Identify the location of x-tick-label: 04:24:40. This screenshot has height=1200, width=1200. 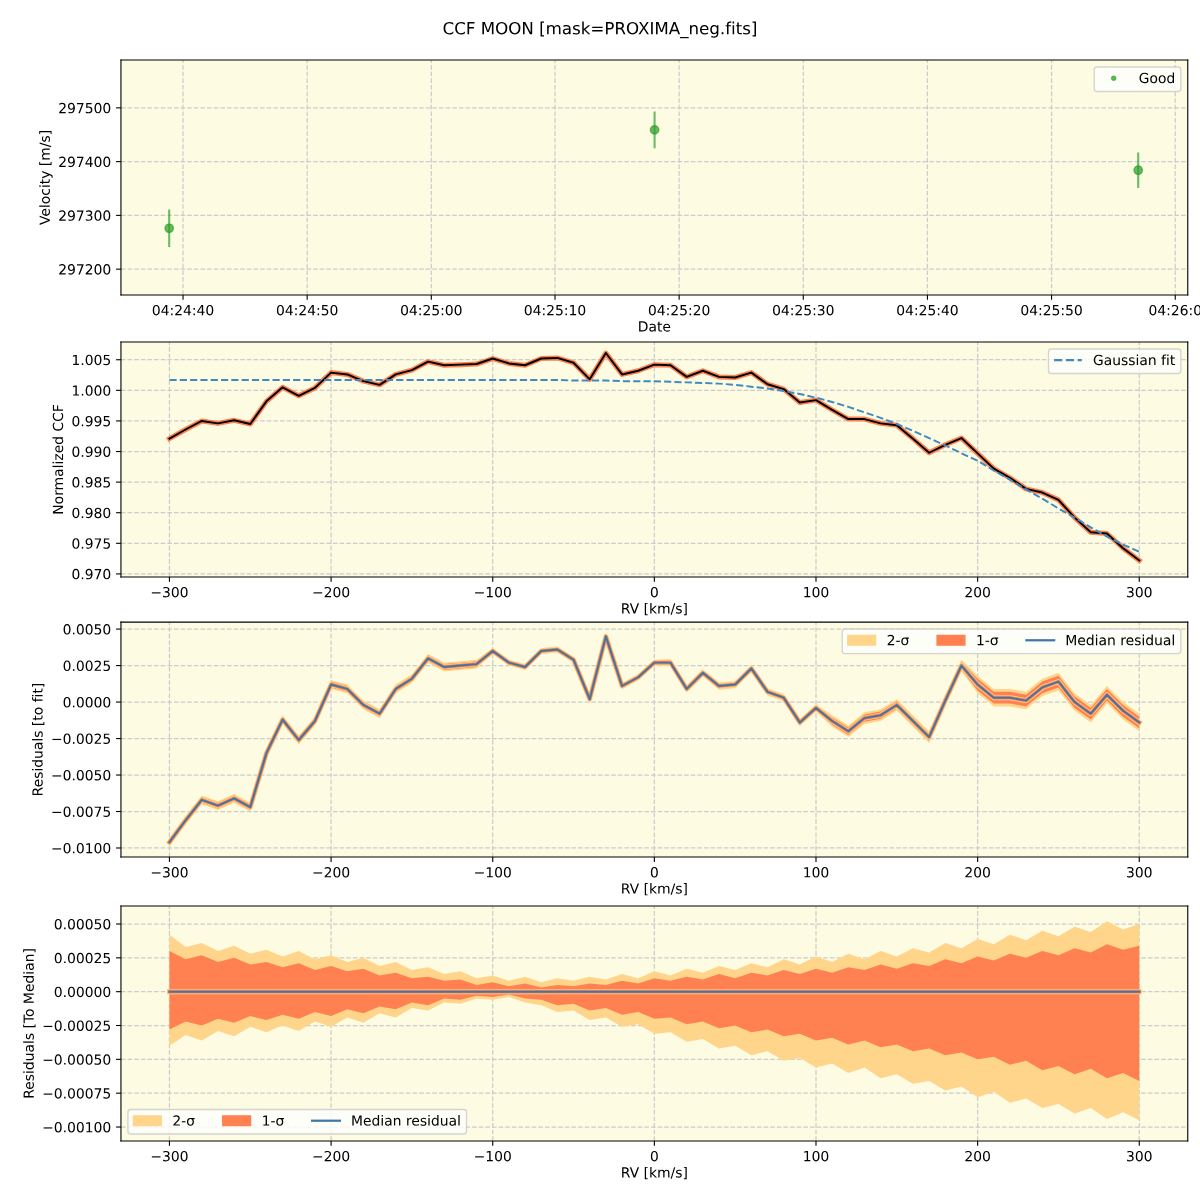
(183, 310).